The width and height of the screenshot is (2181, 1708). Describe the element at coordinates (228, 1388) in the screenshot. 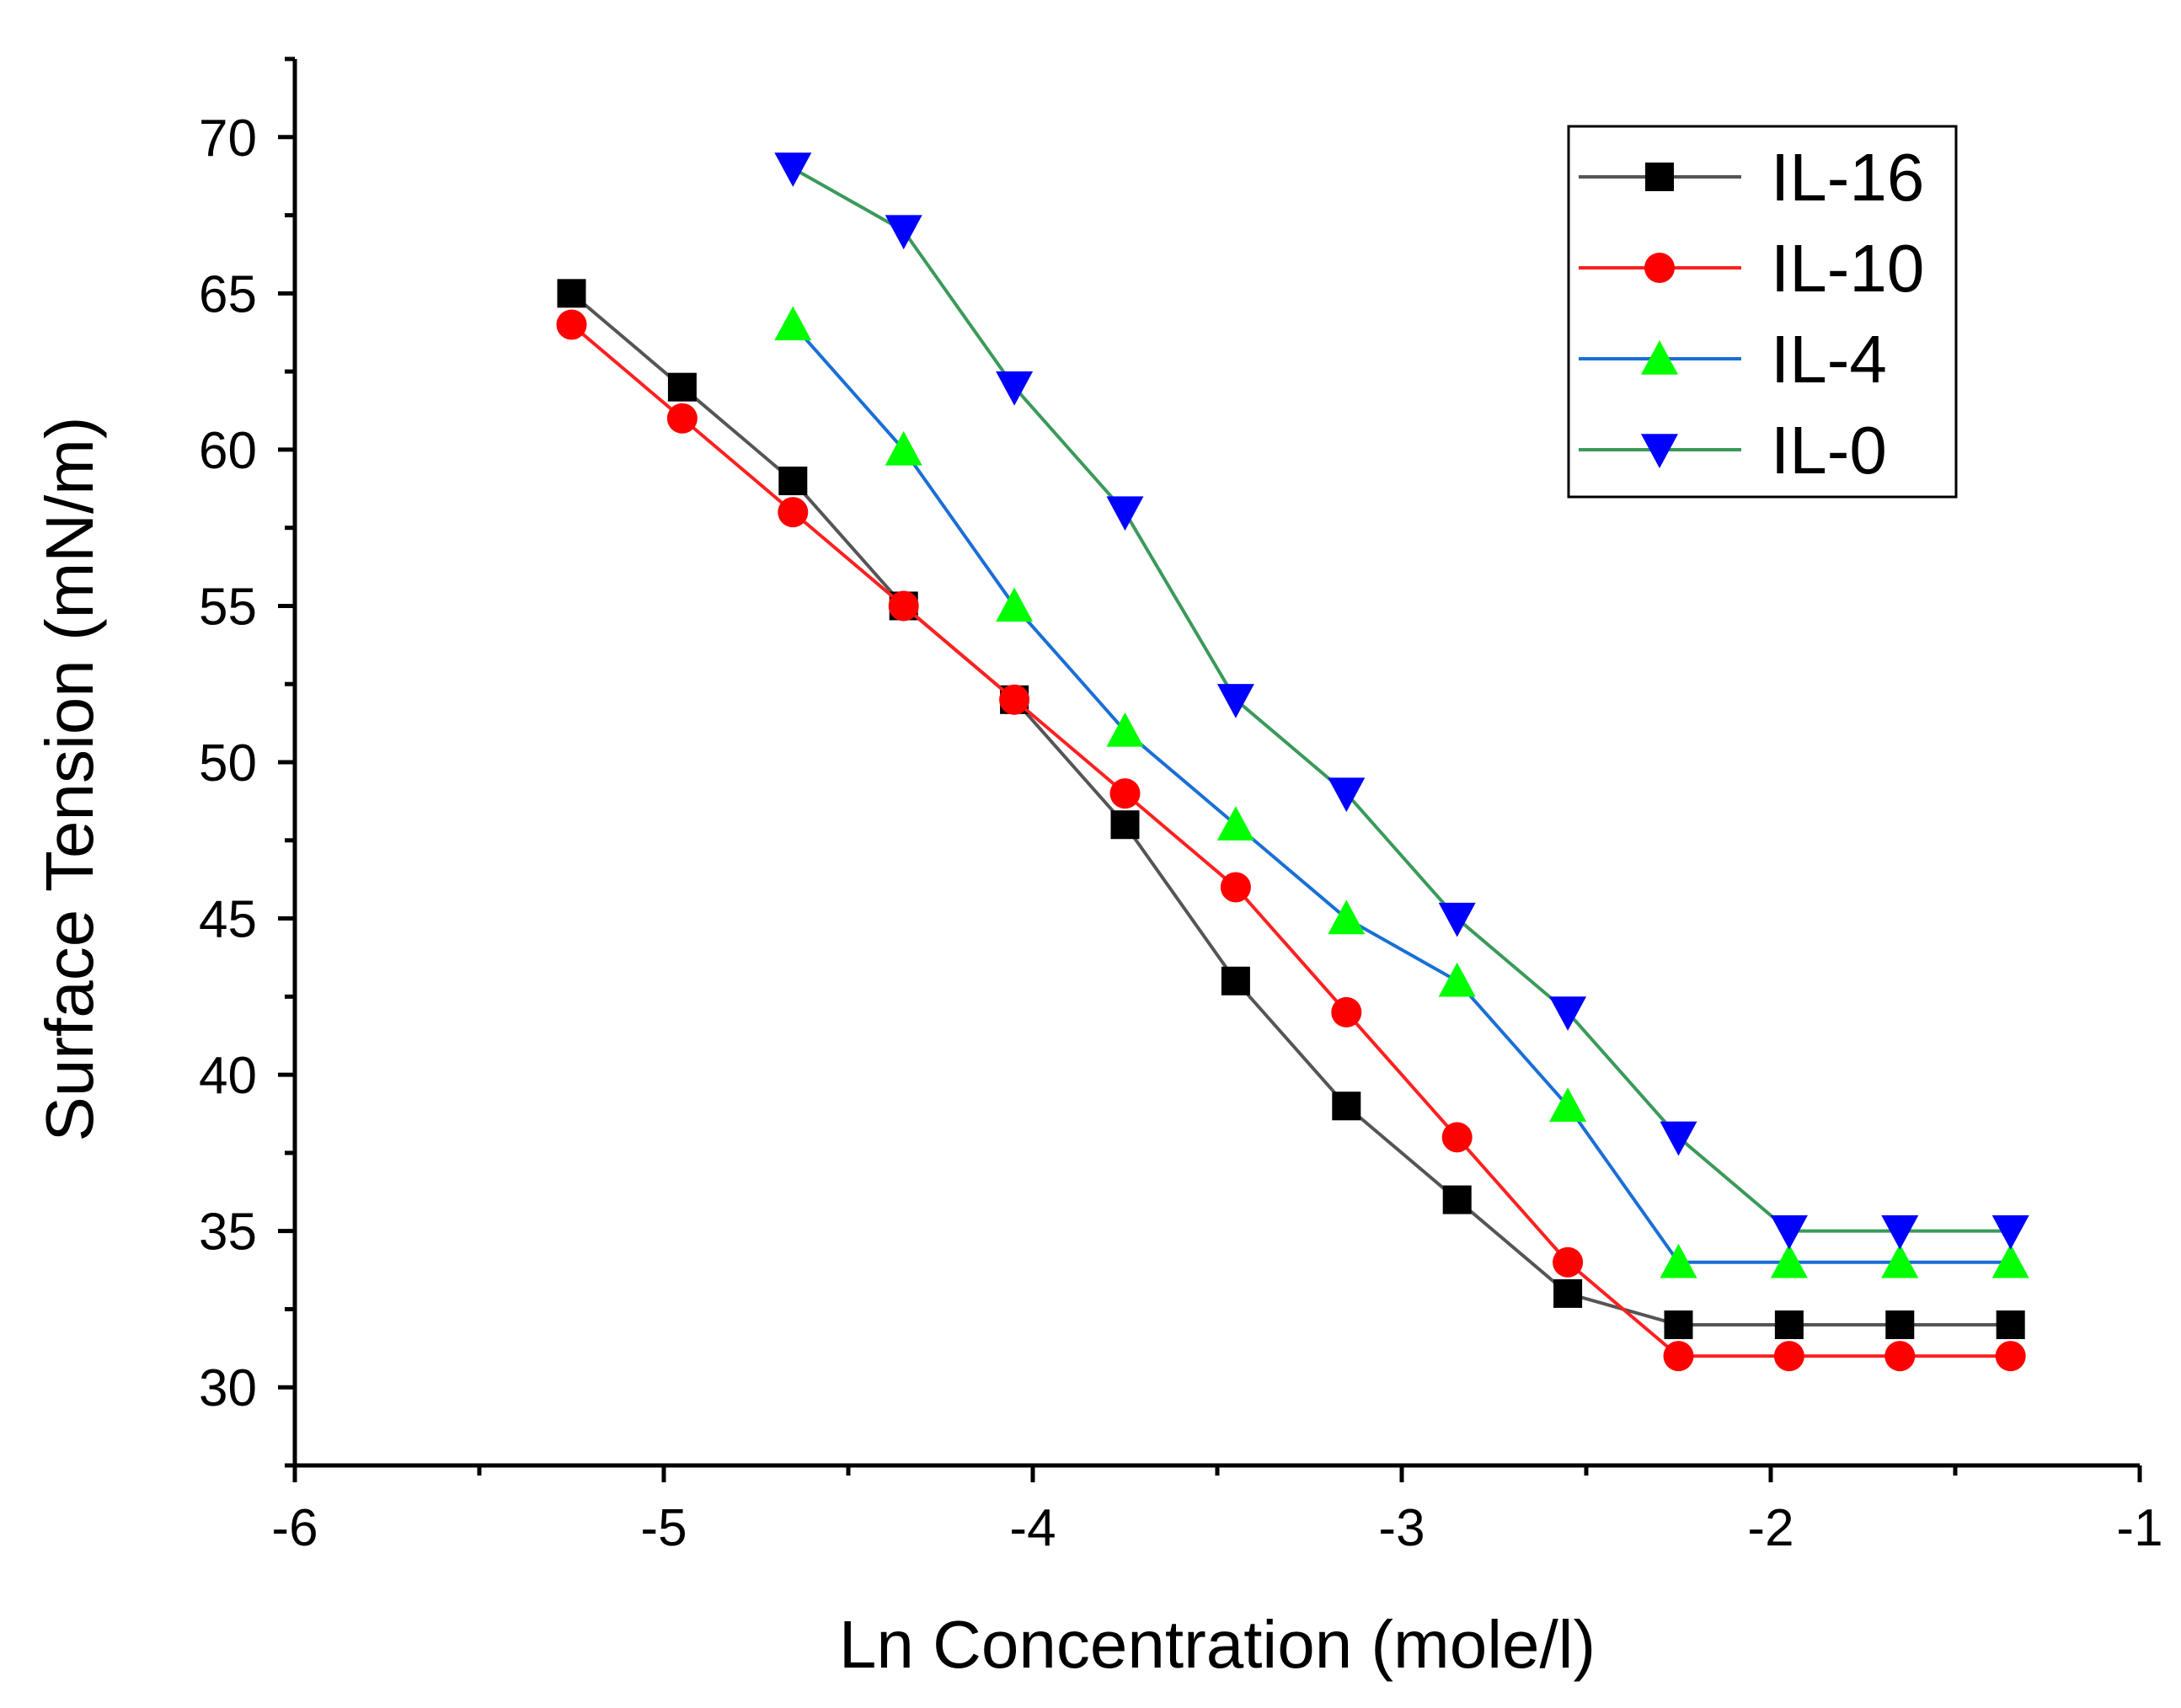

I see `y-tick-label: 30` at that location.